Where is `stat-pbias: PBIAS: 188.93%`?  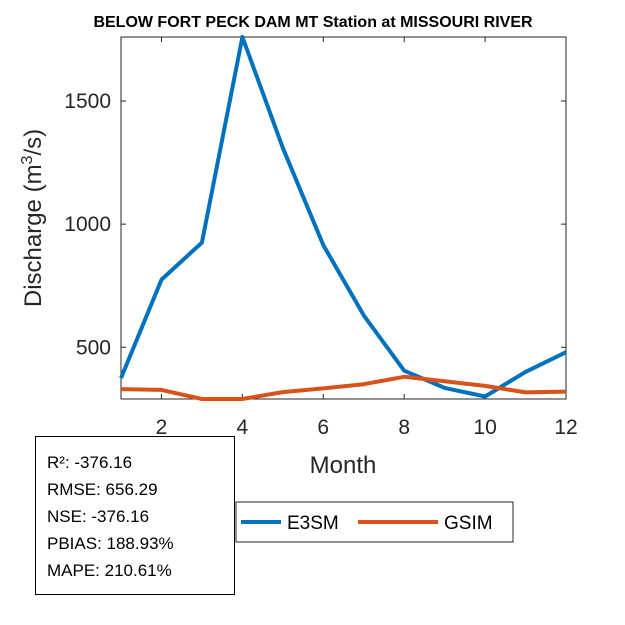
stat-pbias: PBIAS: 188.93% is located at coordinates (110, 543).